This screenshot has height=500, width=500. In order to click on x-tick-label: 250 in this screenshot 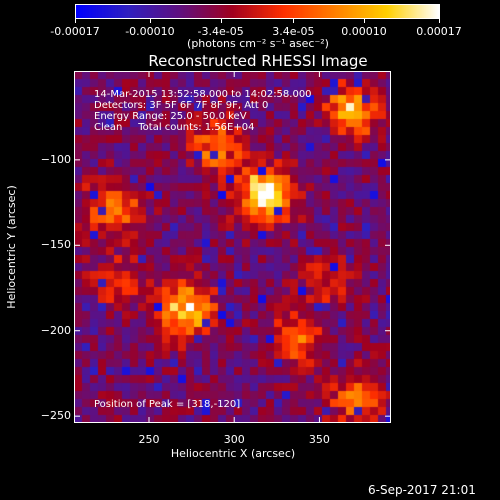, I will do `click(149, 439)`.